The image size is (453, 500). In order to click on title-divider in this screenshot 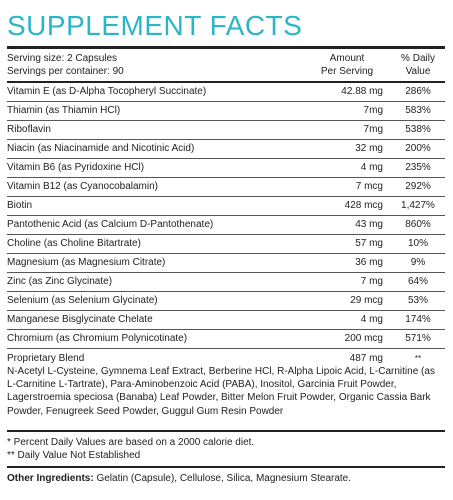, I will do `click(226, 47)`.